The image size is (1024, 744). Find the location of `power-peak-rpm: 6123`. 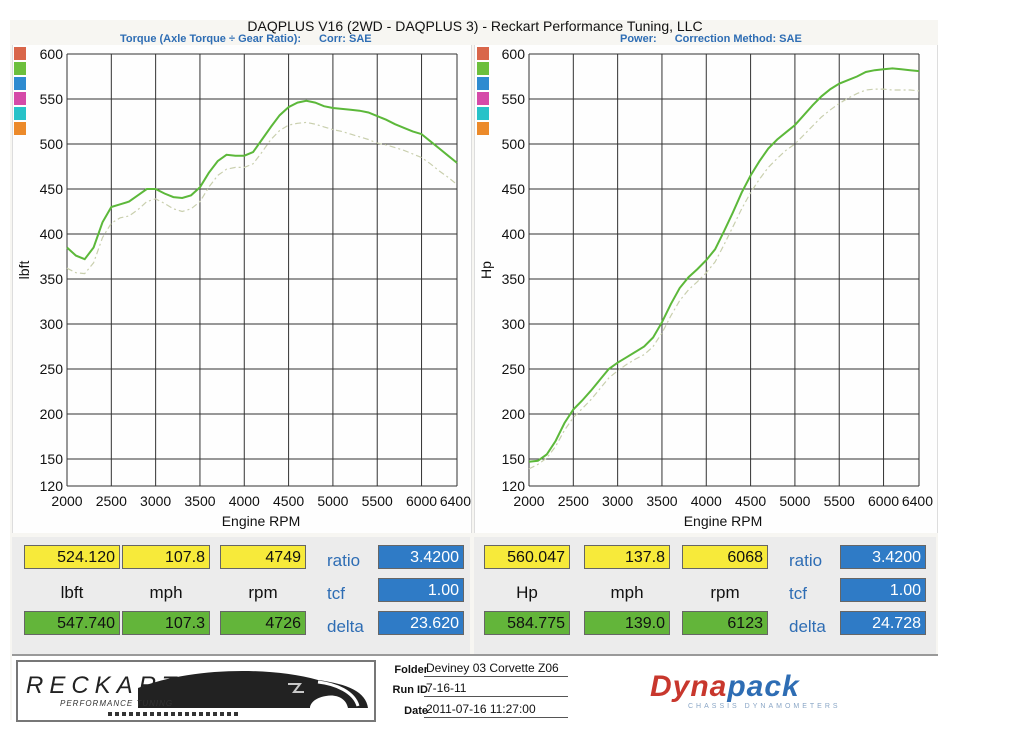

power-peak-rpm: 6123 is located at coordinates (725, 623).